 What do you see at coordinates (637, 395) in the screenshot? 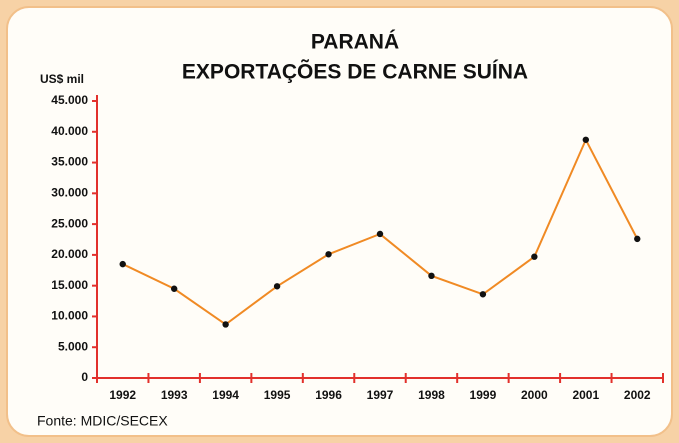
I see `x-tick-label: 2002` at bounding box center [637, 395].